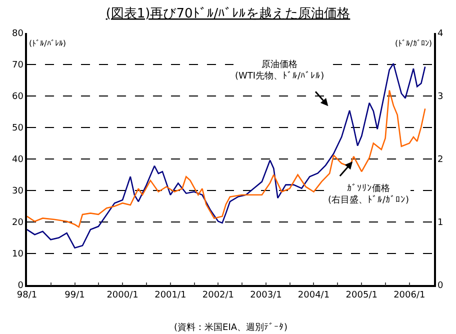 This screenshot has width=456, height=334. I want to click on y2-tick-label: 1, so click(441, 223).